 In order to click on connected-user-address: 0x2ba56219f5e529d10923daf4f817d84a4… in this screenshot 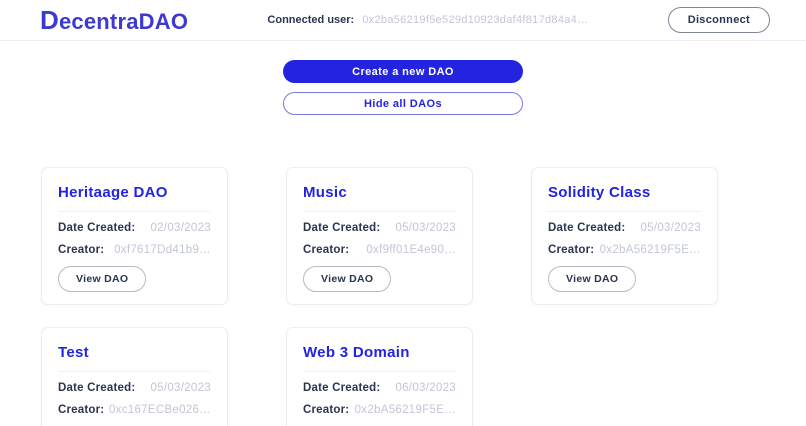, I will do `click(475, 20)`.